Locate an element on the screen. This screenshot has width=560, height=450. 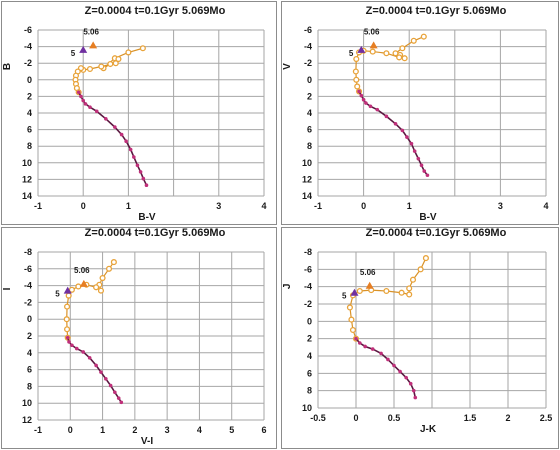
y-tick-label: 2 is located at coordinates (29, 336).